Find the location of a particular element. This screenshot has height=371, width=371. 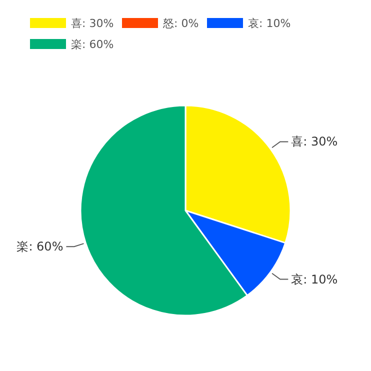

legend-label: 喜: 30% is located at coordinates (92, 23).